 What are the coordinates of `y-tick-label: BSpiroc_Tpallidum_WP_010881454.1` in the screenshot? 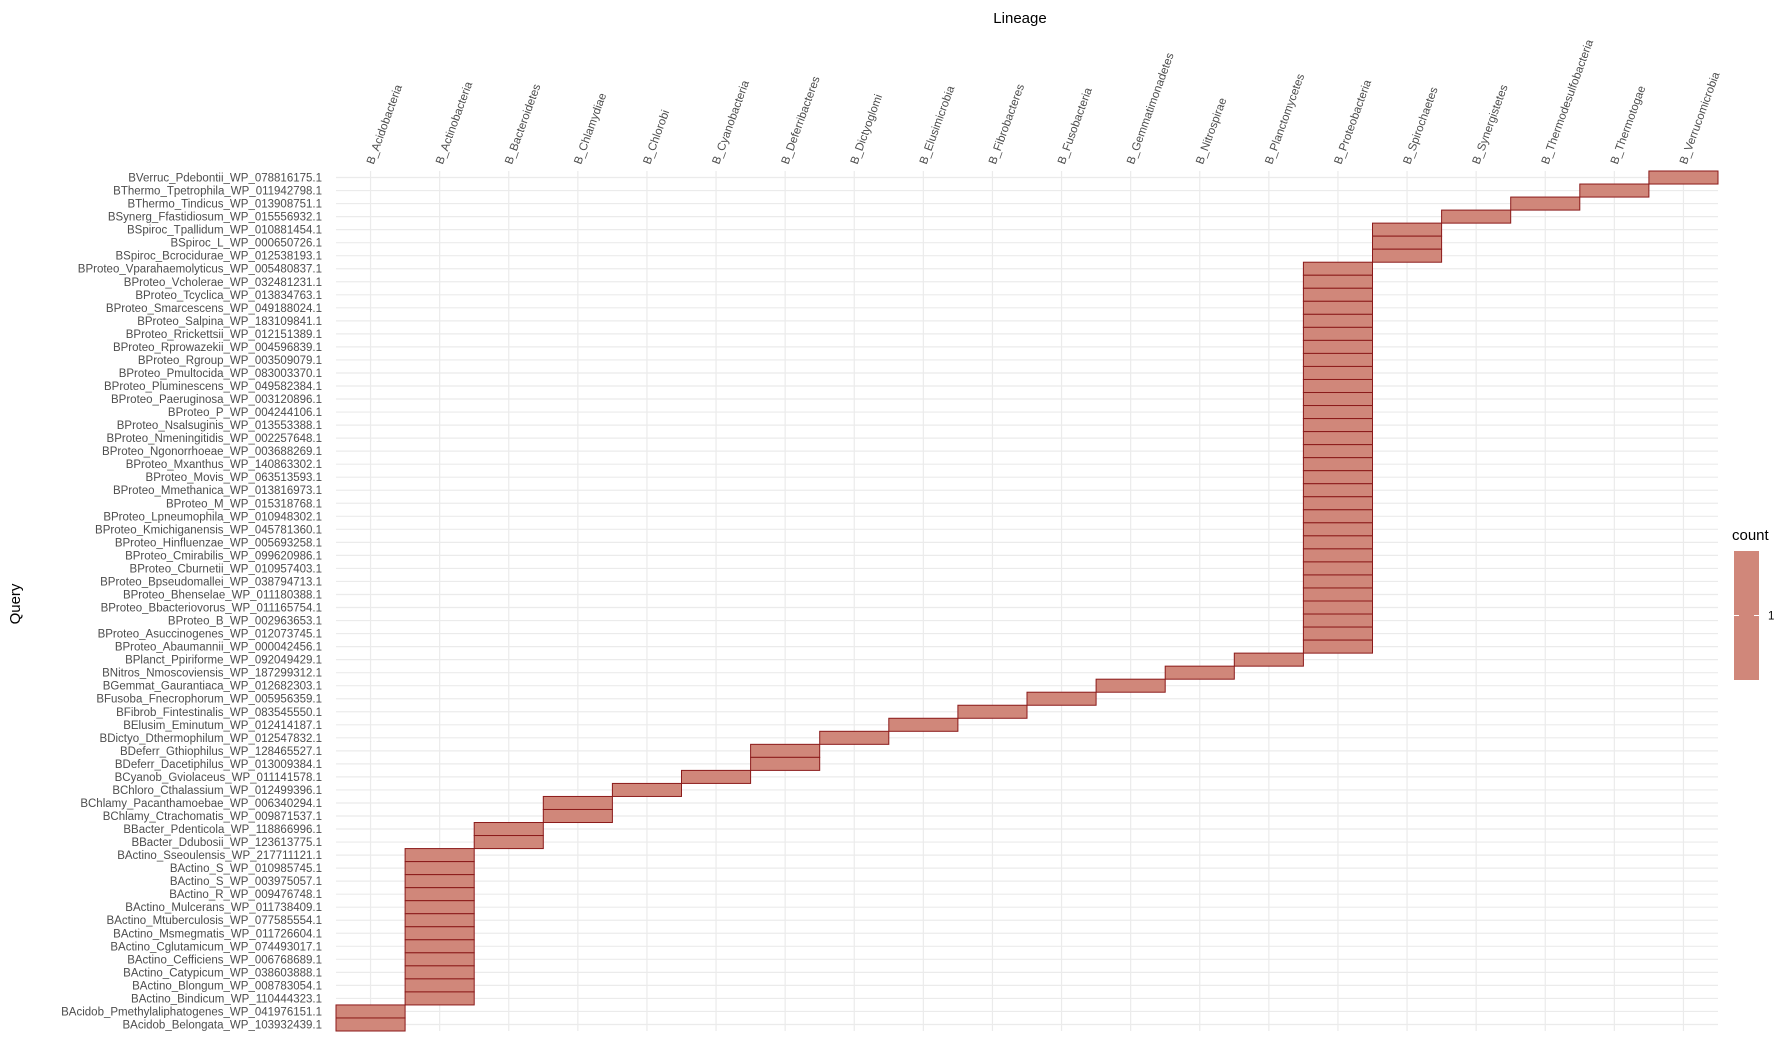 It's located at (224, 231).